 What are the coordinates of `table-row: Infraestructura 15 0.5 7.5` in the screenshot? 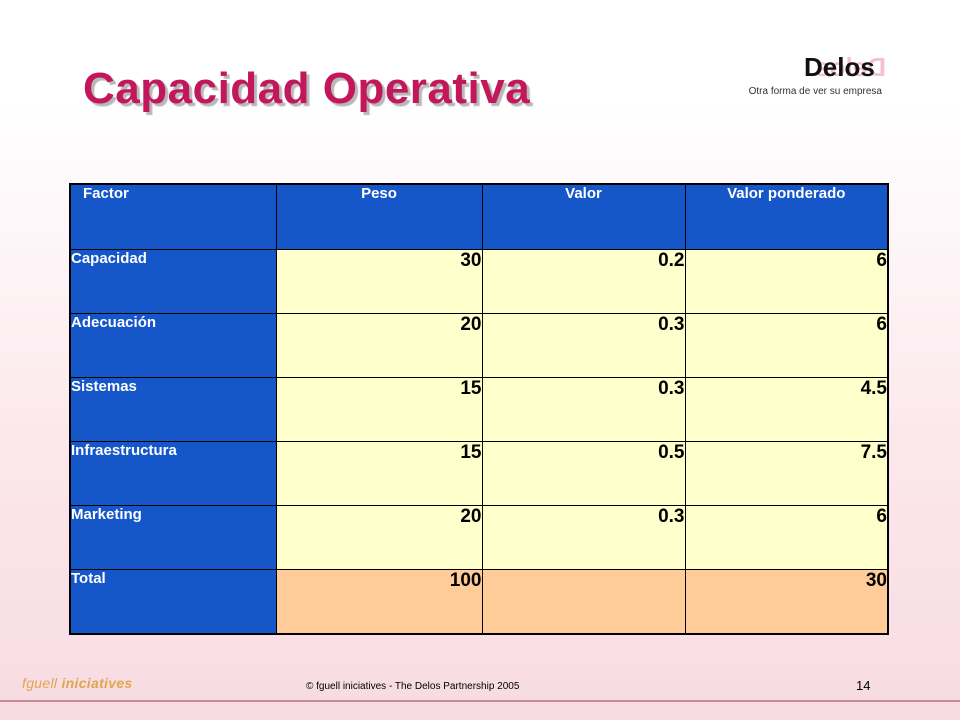 It's located at (479, 473).